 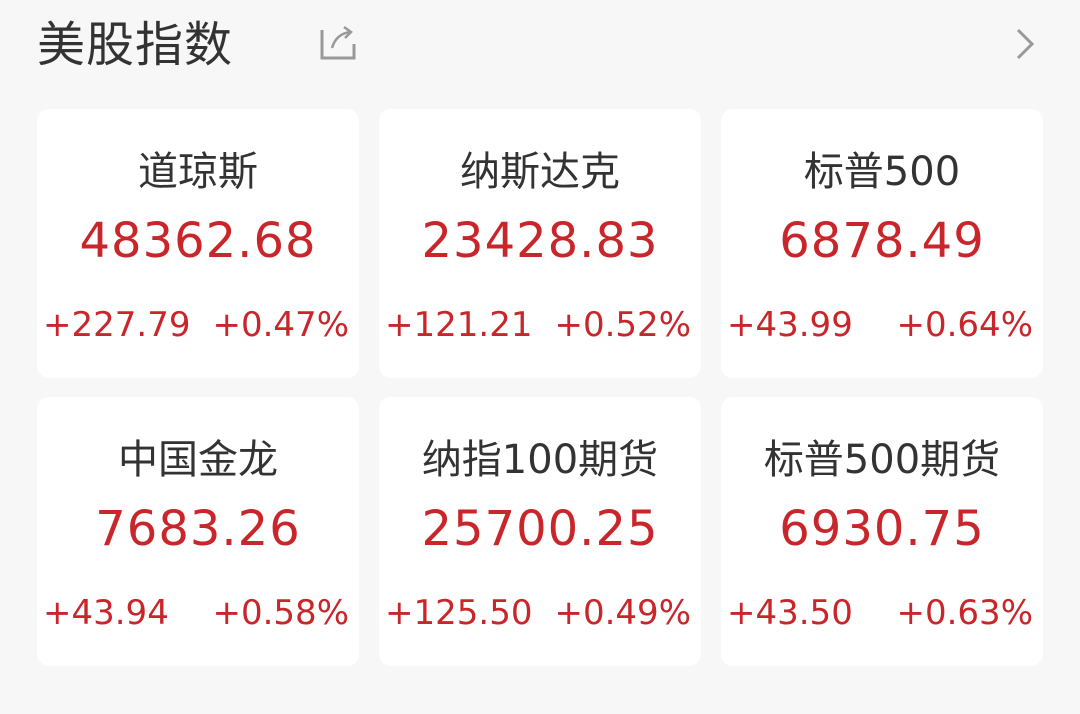 I want to click on index-value: 6878.49, so click(x=882, y=241).